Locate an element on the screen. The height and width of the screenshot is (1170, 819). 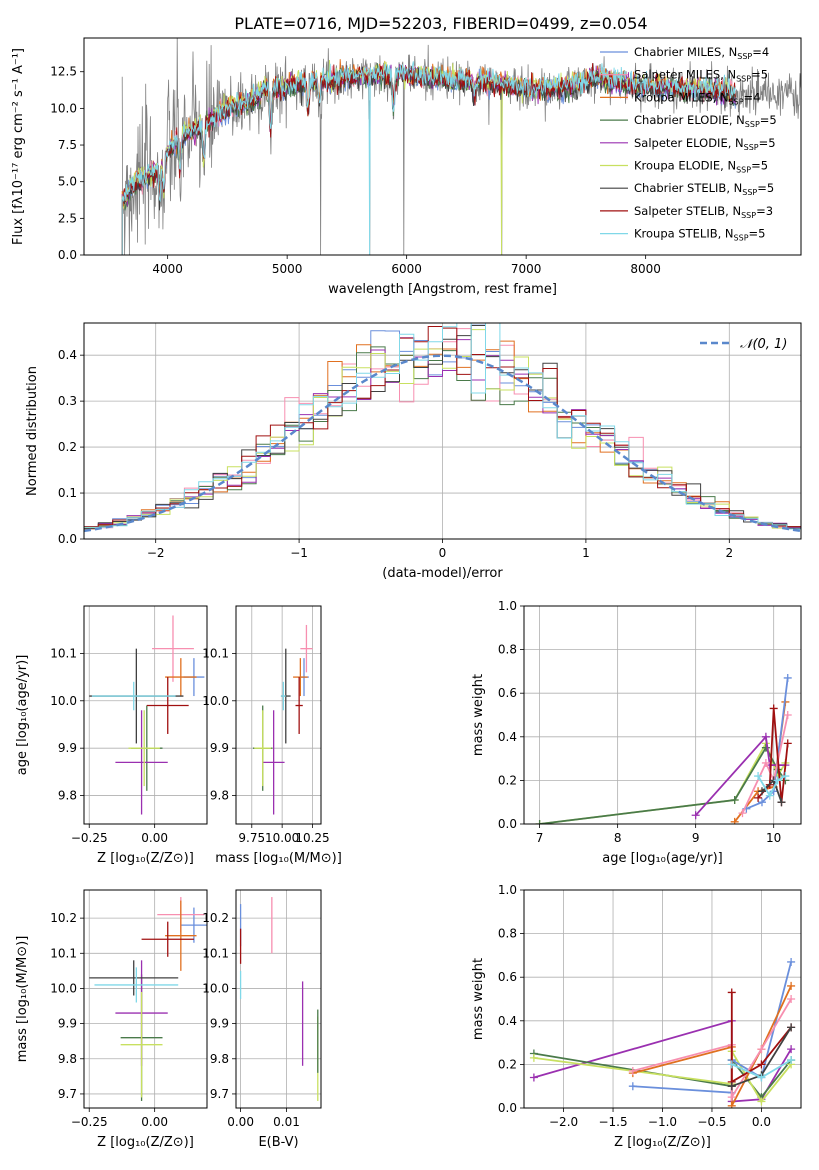
x-tick-label: 10.25 is located at coordinates (312, 838).